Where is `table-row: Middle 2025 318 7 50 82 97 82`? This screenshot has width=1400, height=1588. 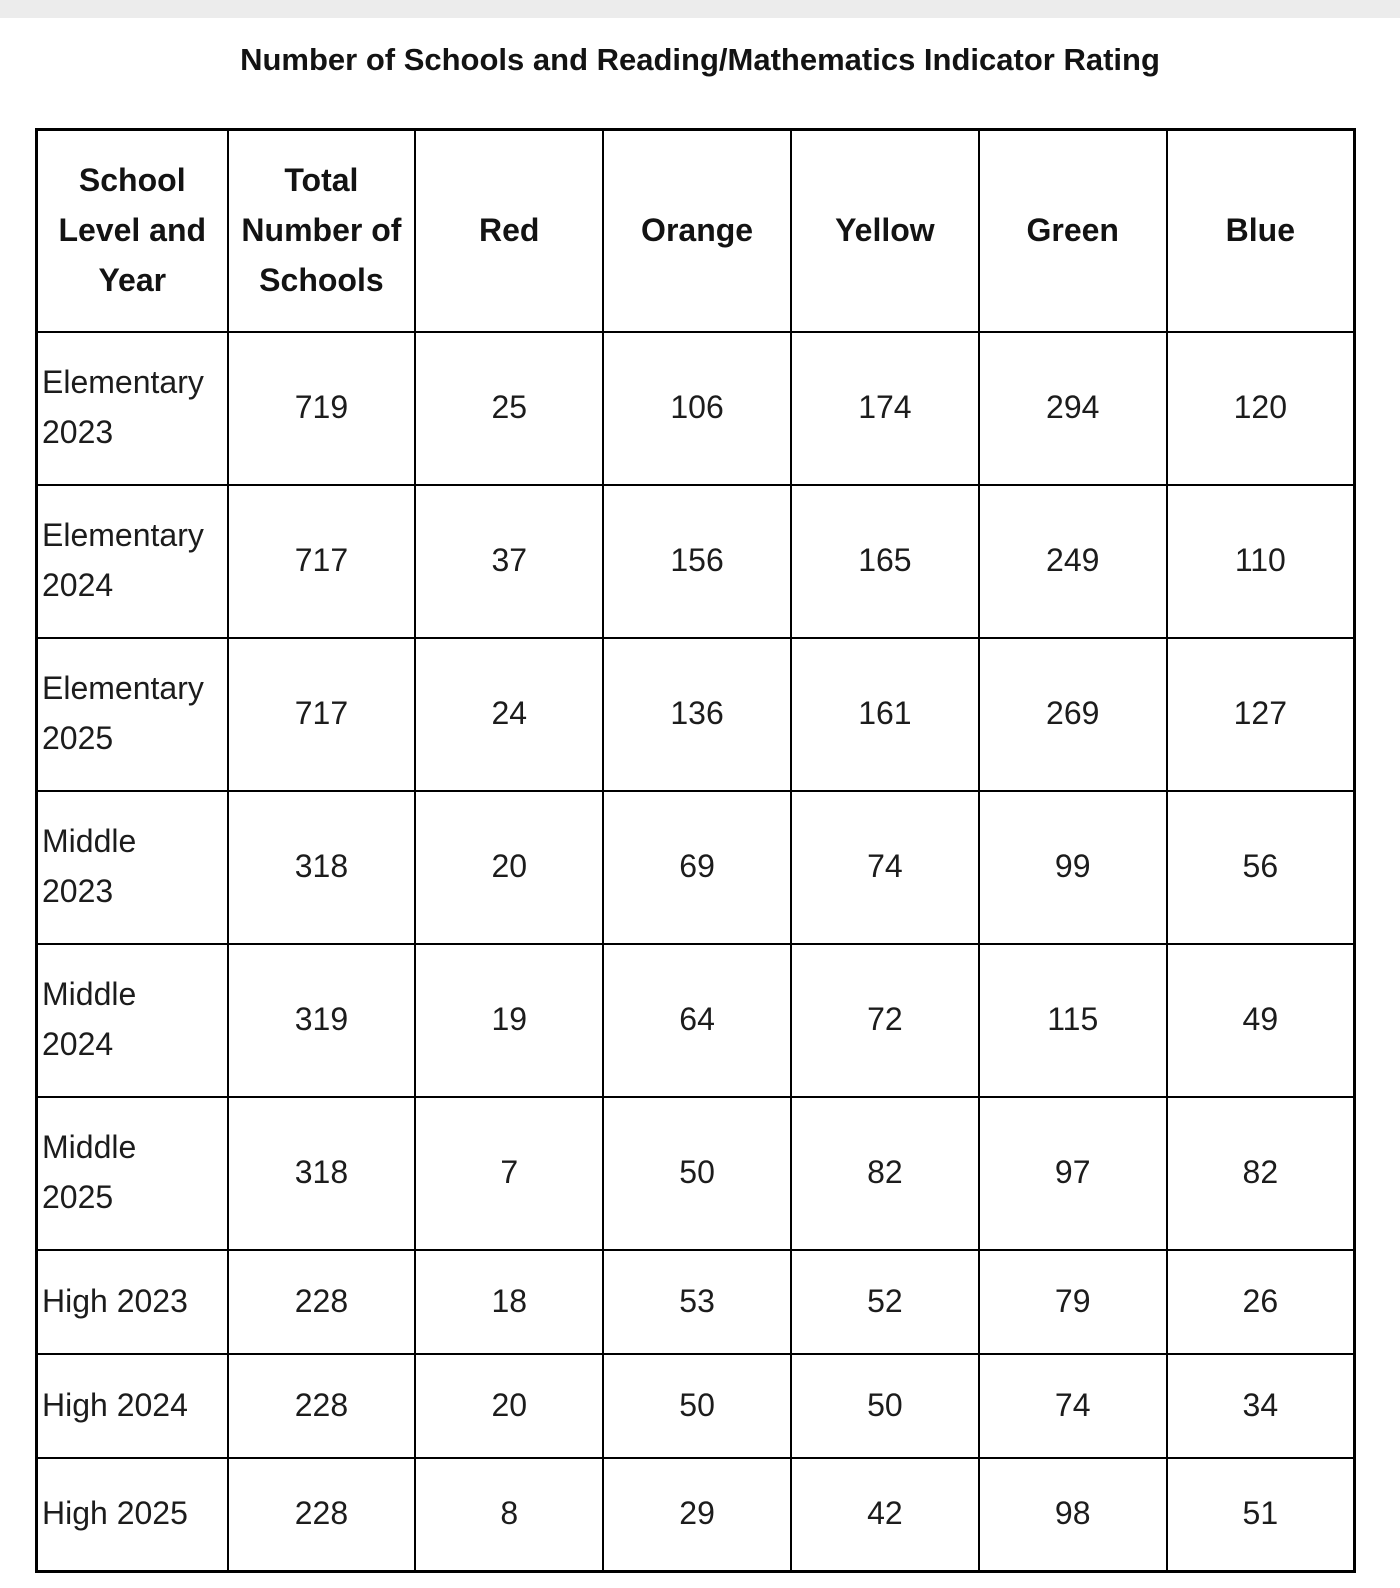
table-row: Middle 2025 318 7 50 82 97 82 is located at coordinates (695, 1173).